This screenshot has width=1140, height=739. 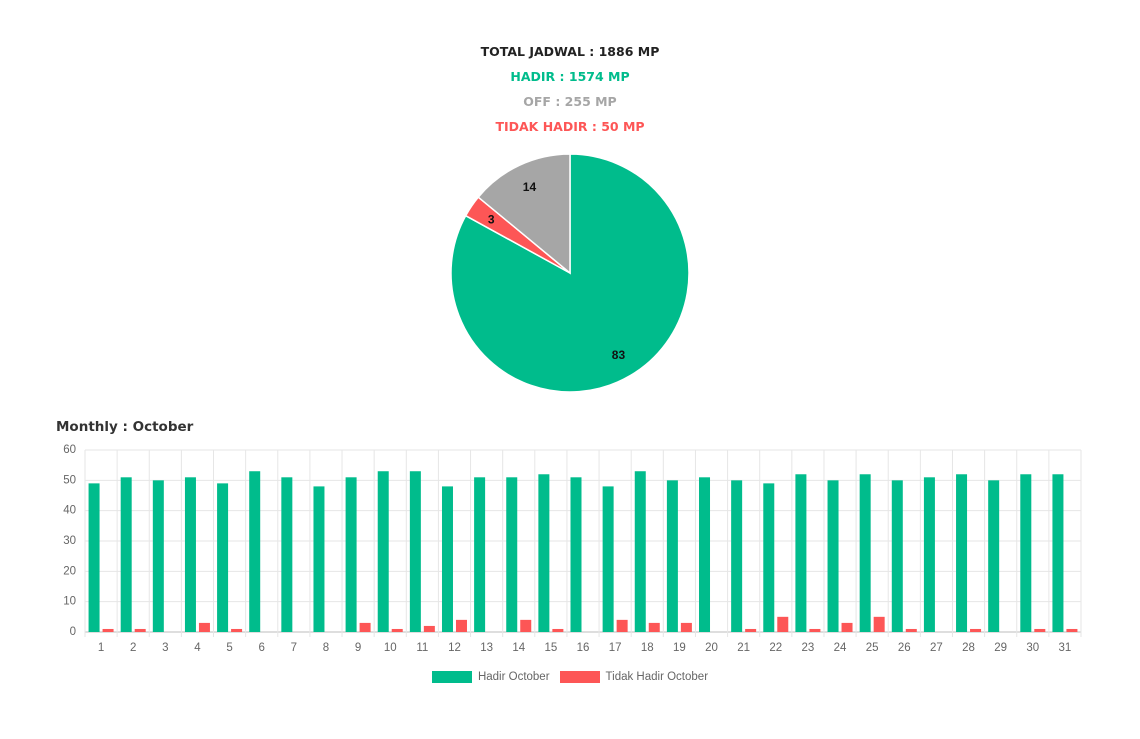 I want to click on y-tick-label: 30, so click(x=69, y=541).